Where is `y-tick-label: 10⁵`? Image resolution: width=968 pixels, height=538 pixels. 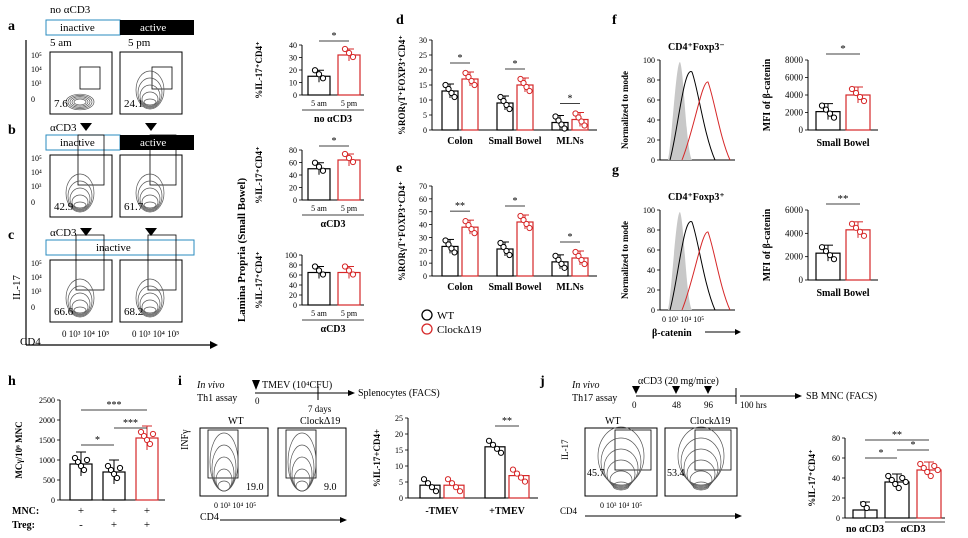
y-tick-label: 10⁵ is located at coordinates (36, 263).